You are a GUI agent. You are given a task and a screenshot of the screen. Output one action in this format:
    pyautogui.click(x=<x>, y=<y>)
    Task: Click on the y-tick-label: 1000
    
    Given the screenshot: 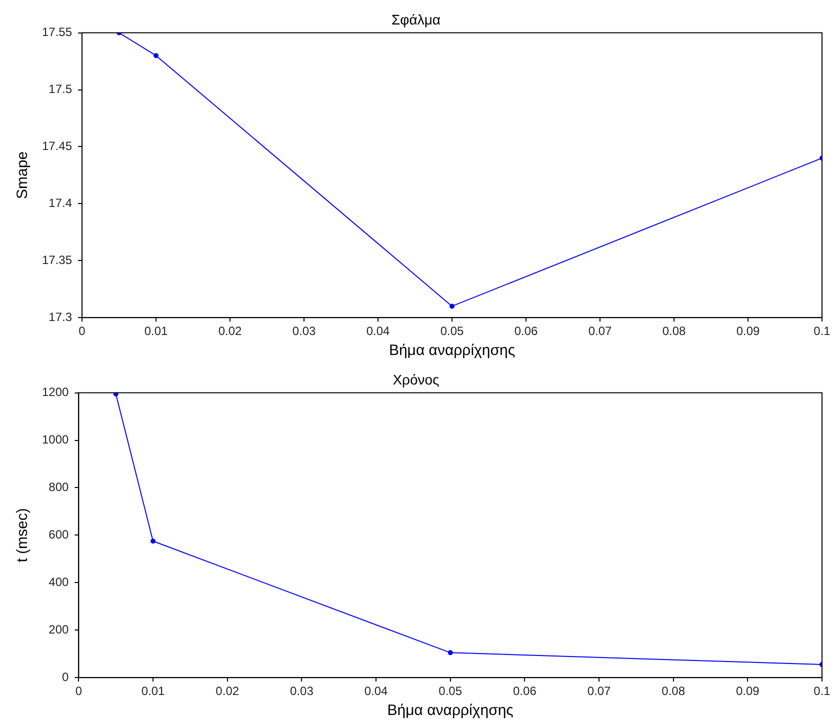 What is the action you would take?
    pyautogui.click(x=56, y=439)
    